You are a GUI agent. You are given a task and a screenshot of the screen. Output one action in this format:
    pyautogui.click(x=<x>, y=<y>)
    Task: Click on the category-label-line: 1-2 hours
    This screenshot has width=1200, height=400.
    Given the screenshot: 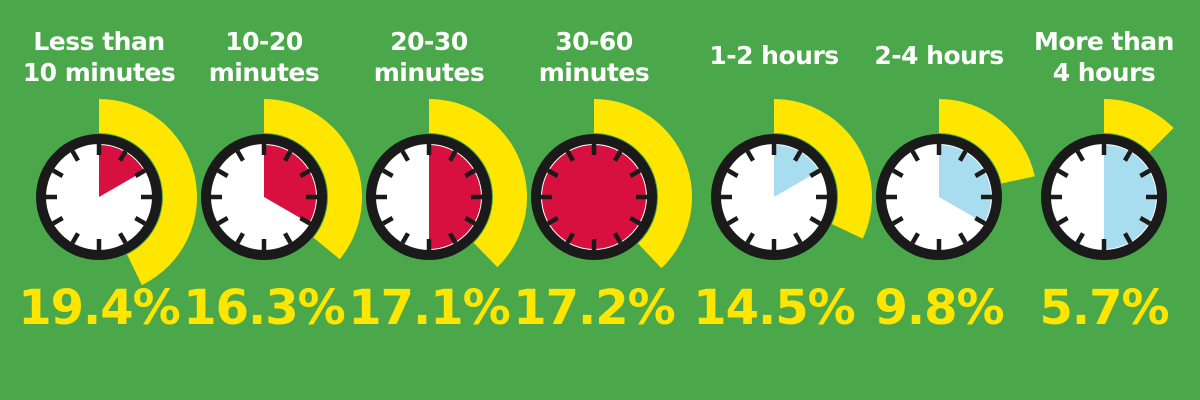 What is the action you would take?
    pyautogui.click(x=774, y=55)
    